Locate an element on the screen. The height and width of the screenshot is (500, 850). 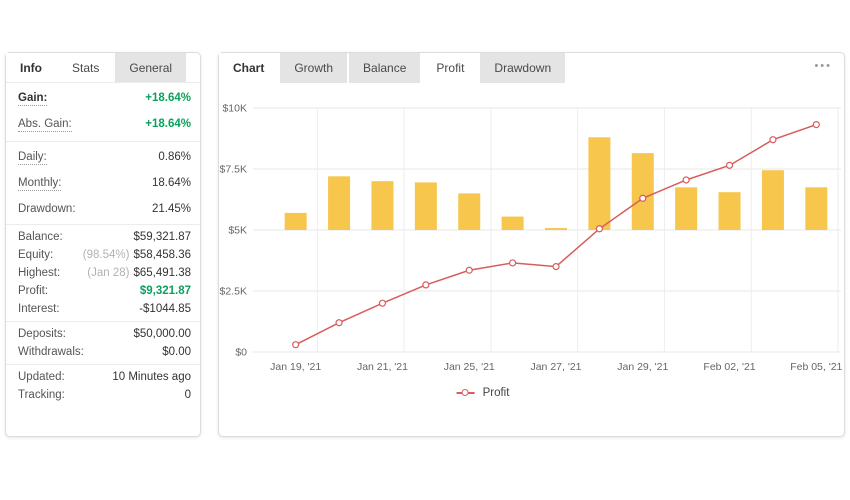
stat-value: -$1044.85 is located at coordinates (165, 309).